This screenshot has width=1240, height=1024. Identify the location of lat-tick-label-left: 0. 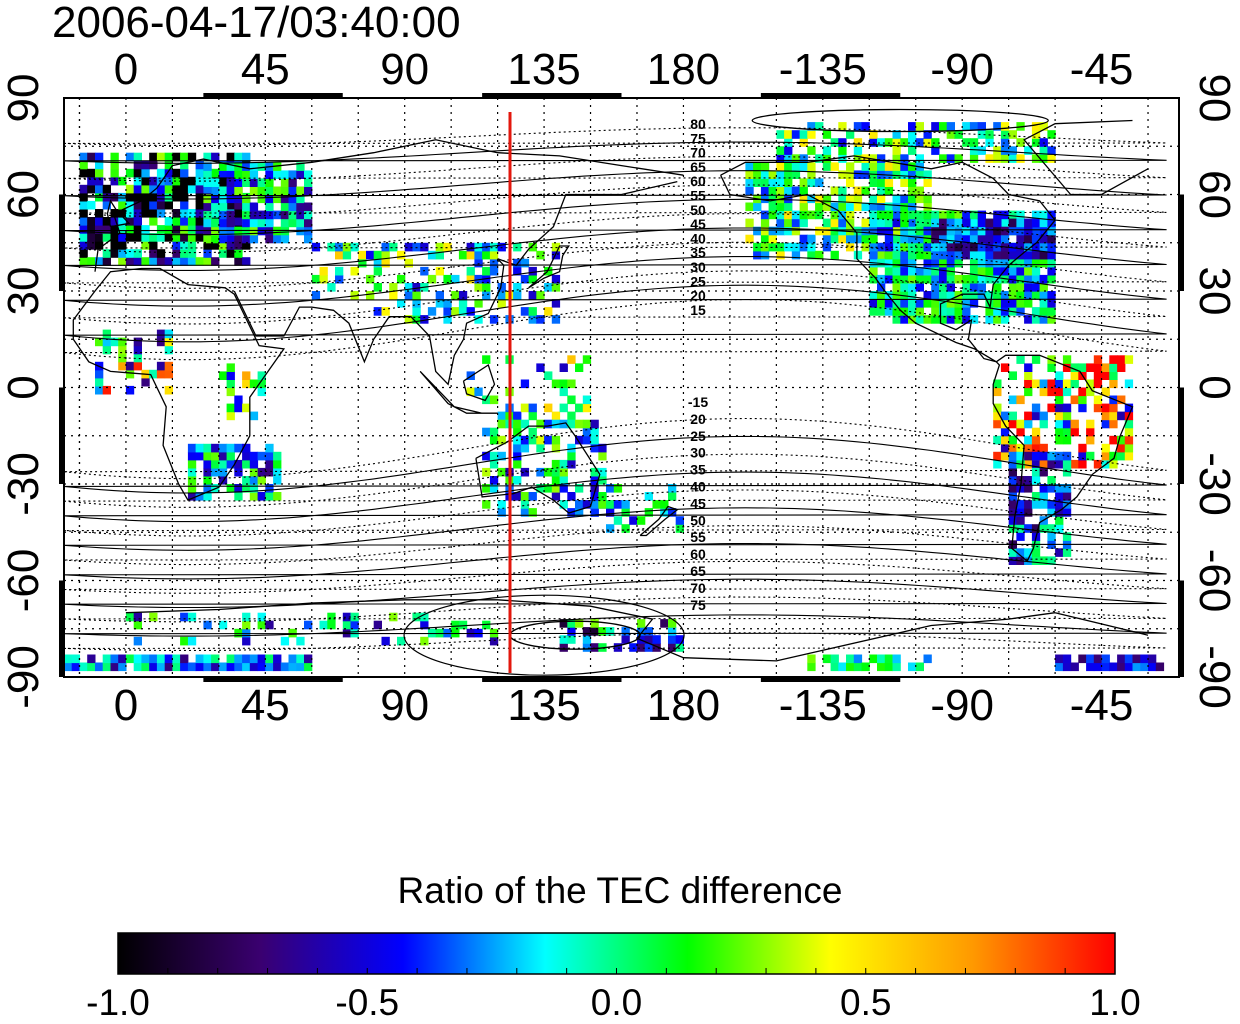
(24, 387).